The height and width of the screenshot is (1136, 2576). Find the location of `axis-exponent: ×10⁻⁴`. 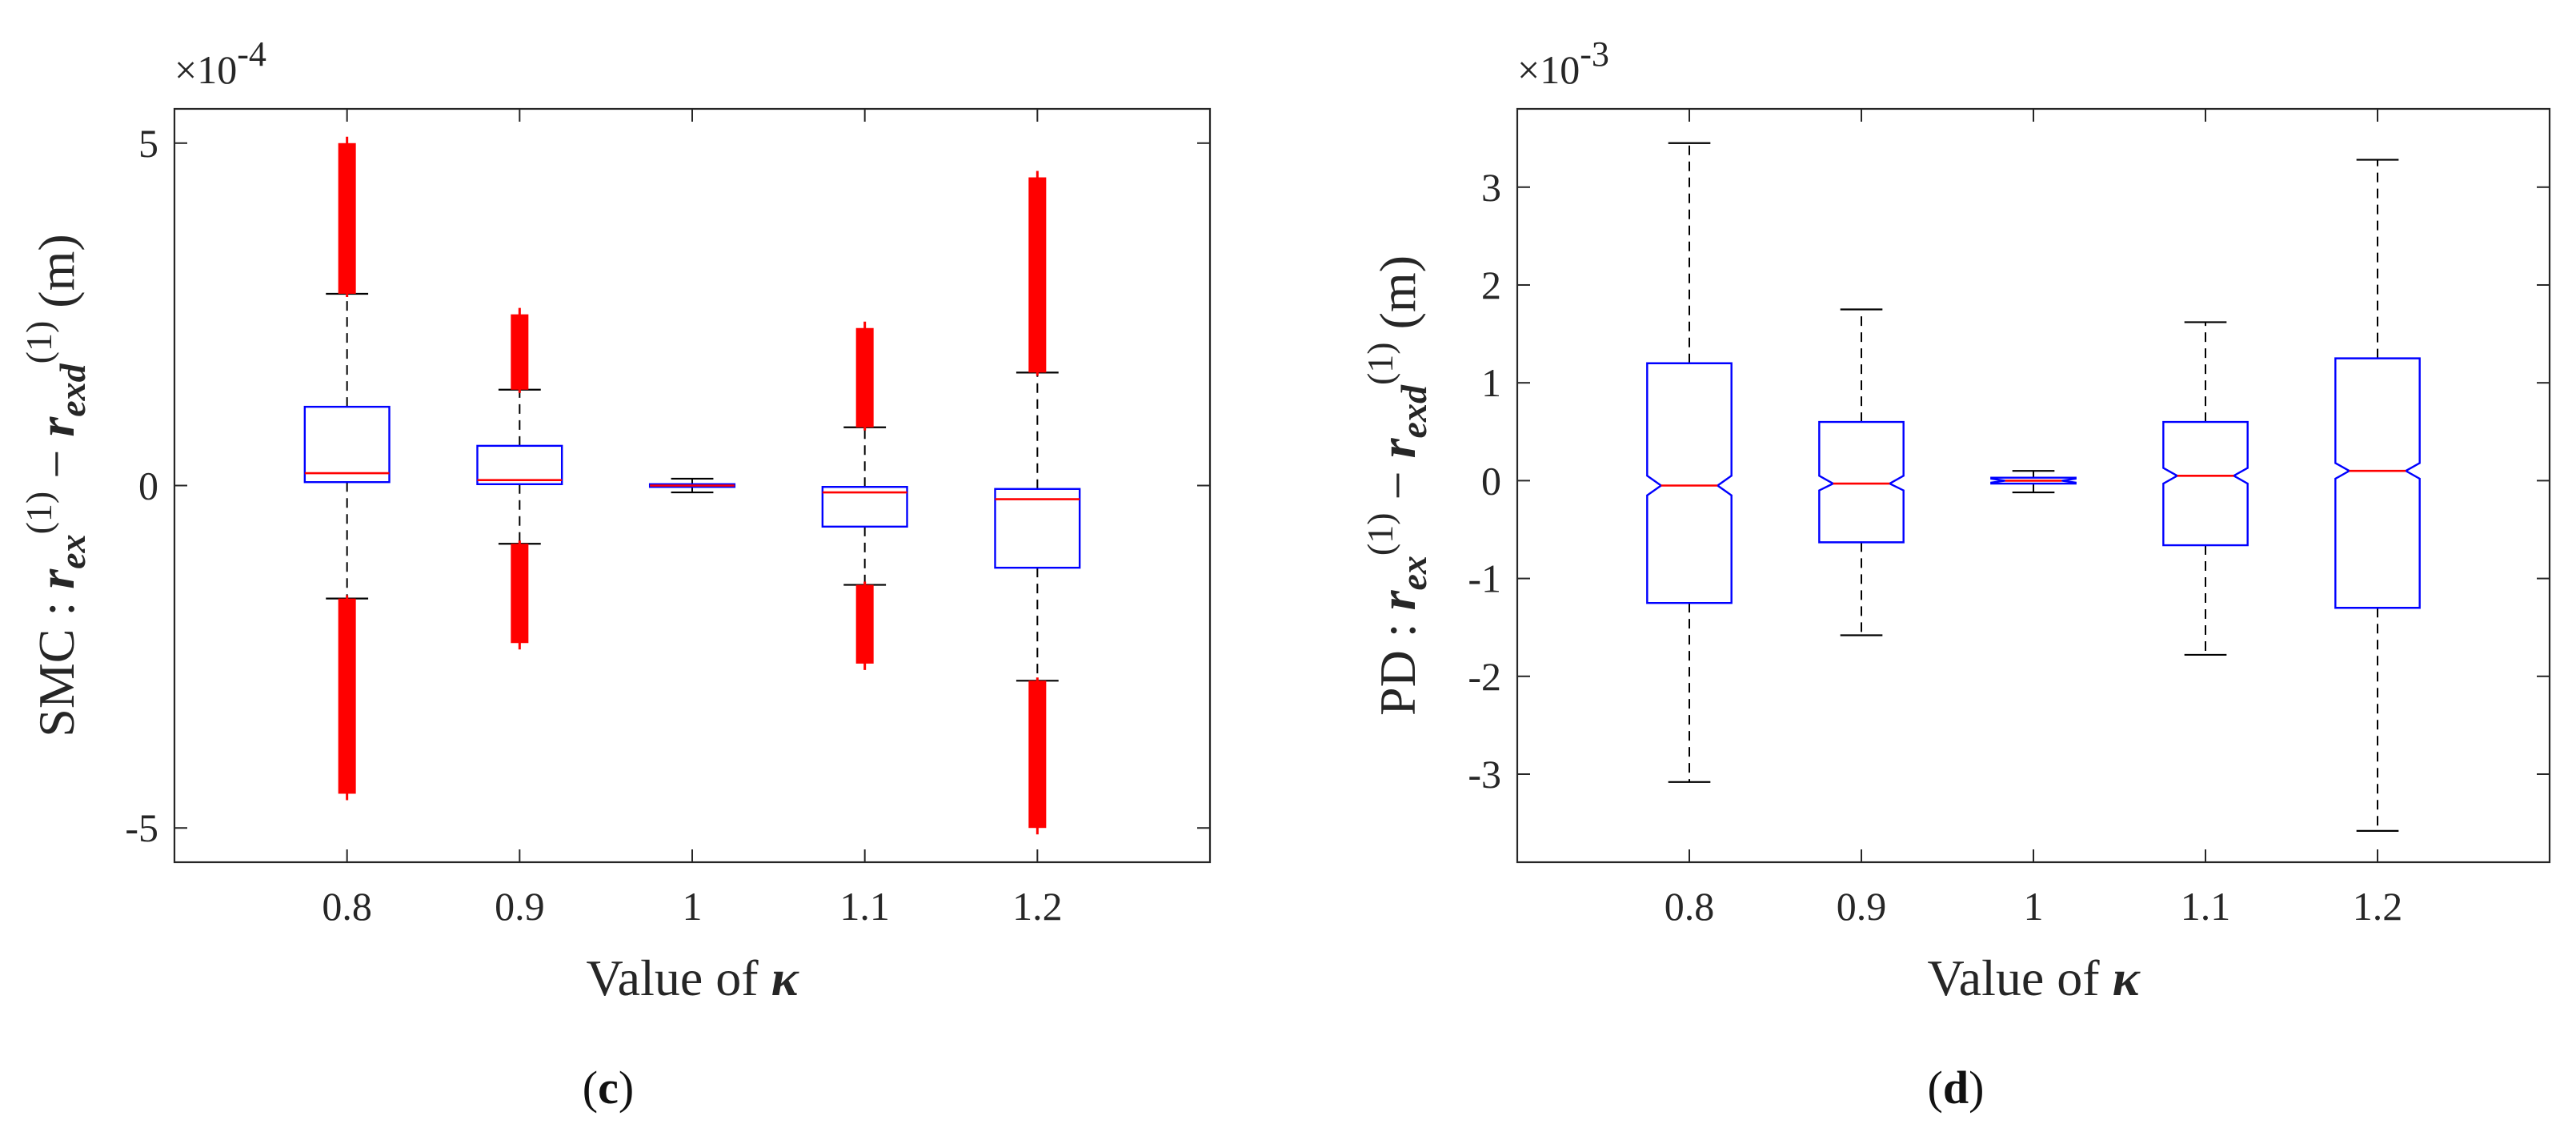

axis-exponent: ×10⁻⁴ is located at coordinates (220, 63).